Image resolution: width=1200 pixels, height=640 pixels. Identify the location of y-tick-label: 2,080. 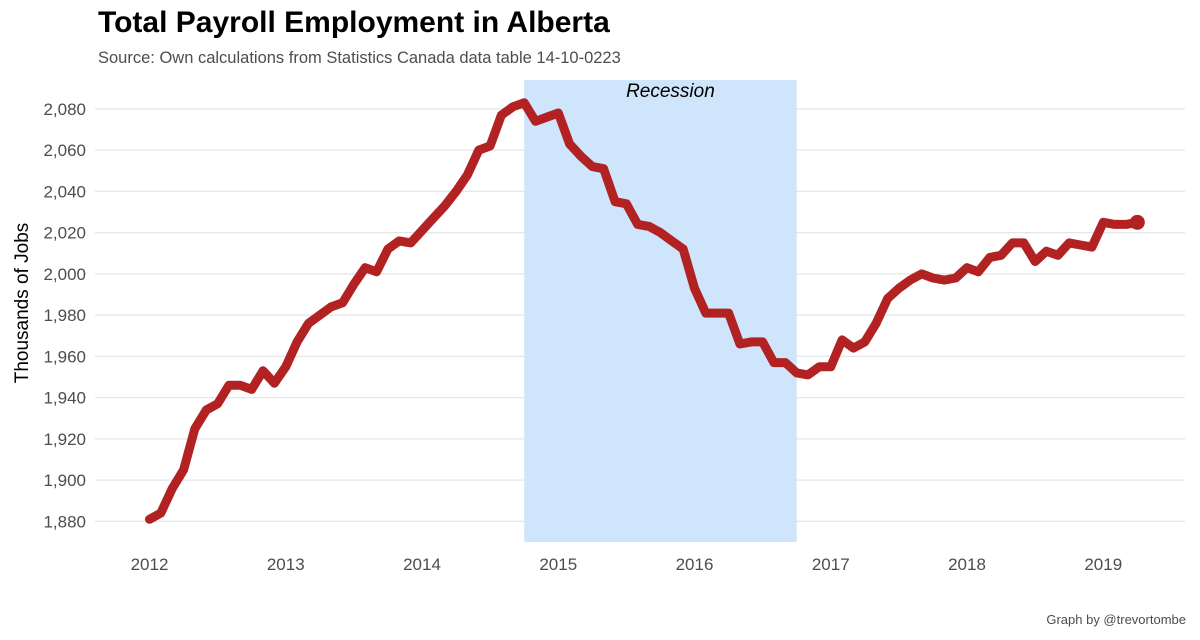
(64, 109).